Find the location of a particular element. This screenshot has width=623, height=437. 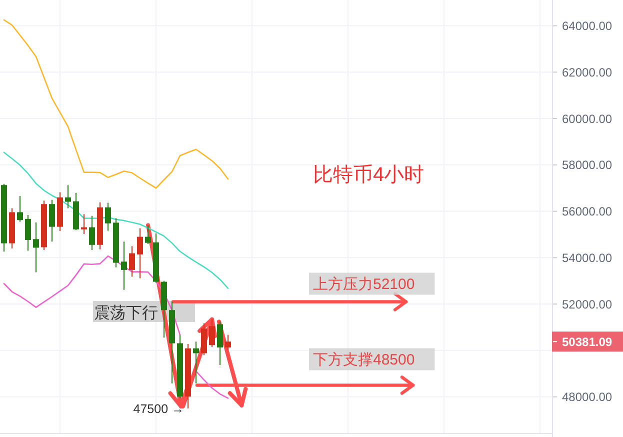

y-tick-label: 52000.00 is located at coordinates (587, 304).